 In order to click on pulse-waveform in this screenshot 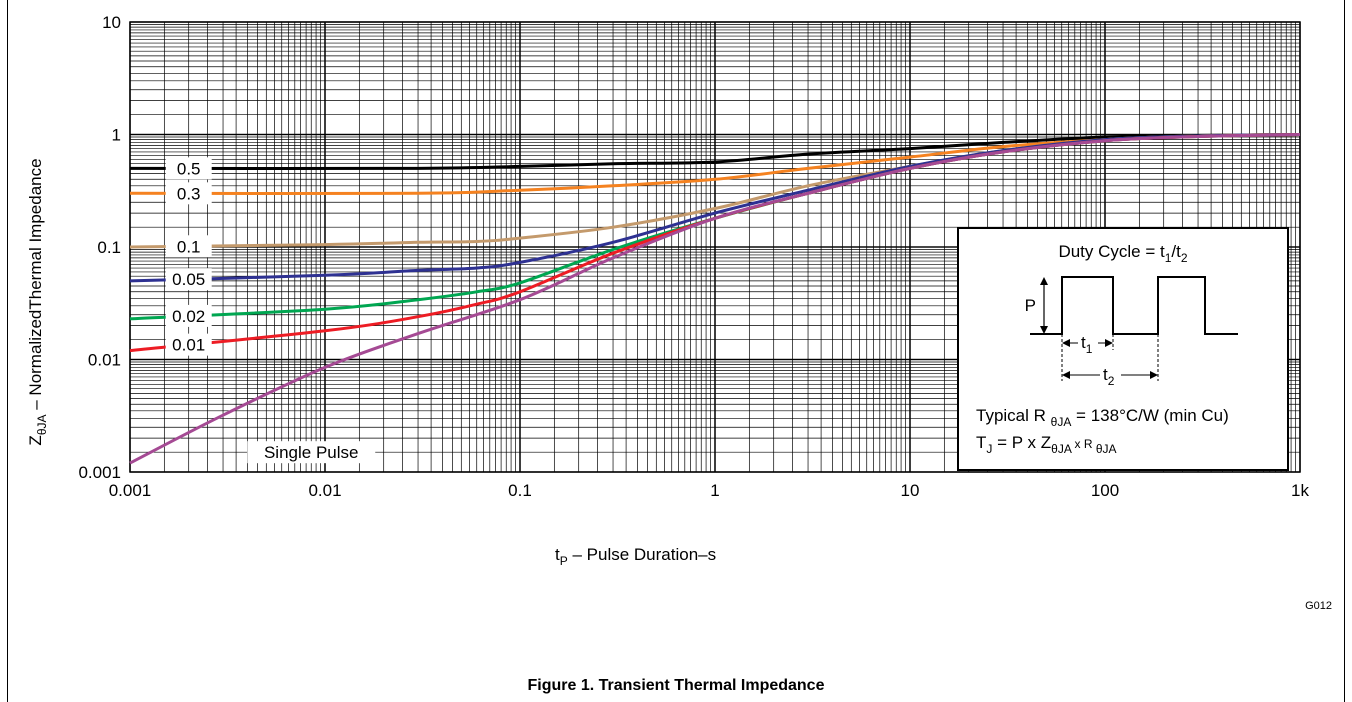, I will do `click(1134, 305)`.